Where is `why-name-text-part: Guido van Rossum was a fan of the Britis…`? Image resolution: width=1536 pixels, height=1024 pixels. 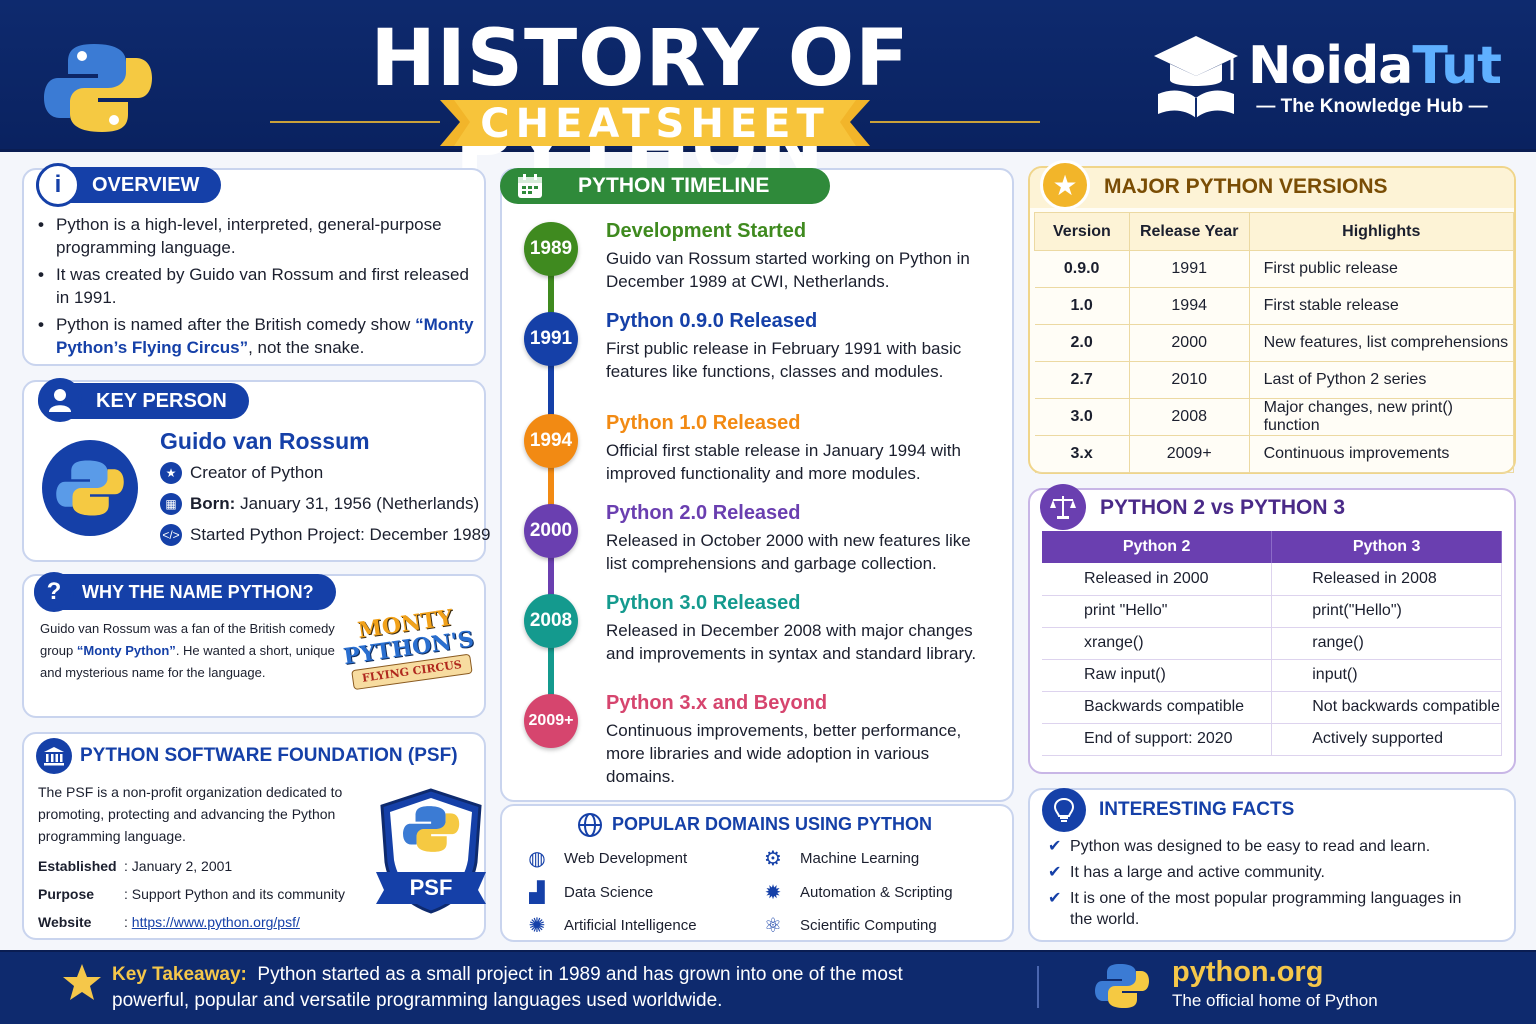
why-name-text-part: Guido van Rossum was a fan of the Britis… is located at coordinates (187, 639).